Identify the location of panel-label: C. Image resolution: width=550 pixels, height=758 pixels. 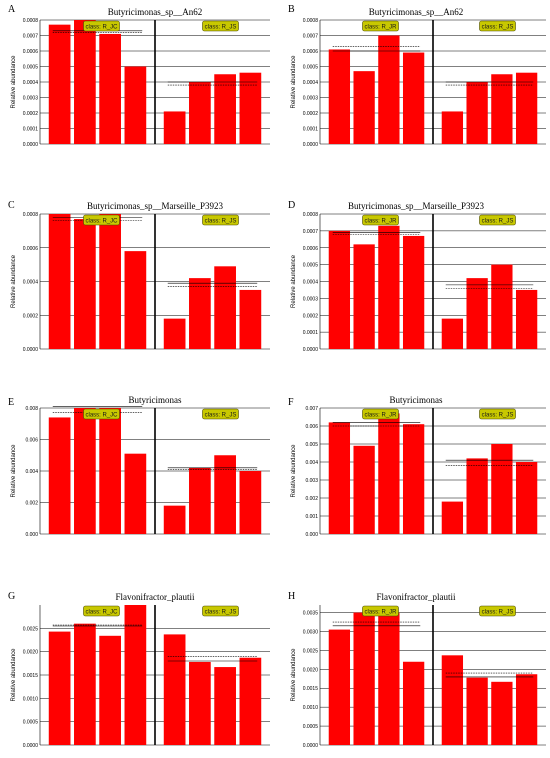
(11, 205).